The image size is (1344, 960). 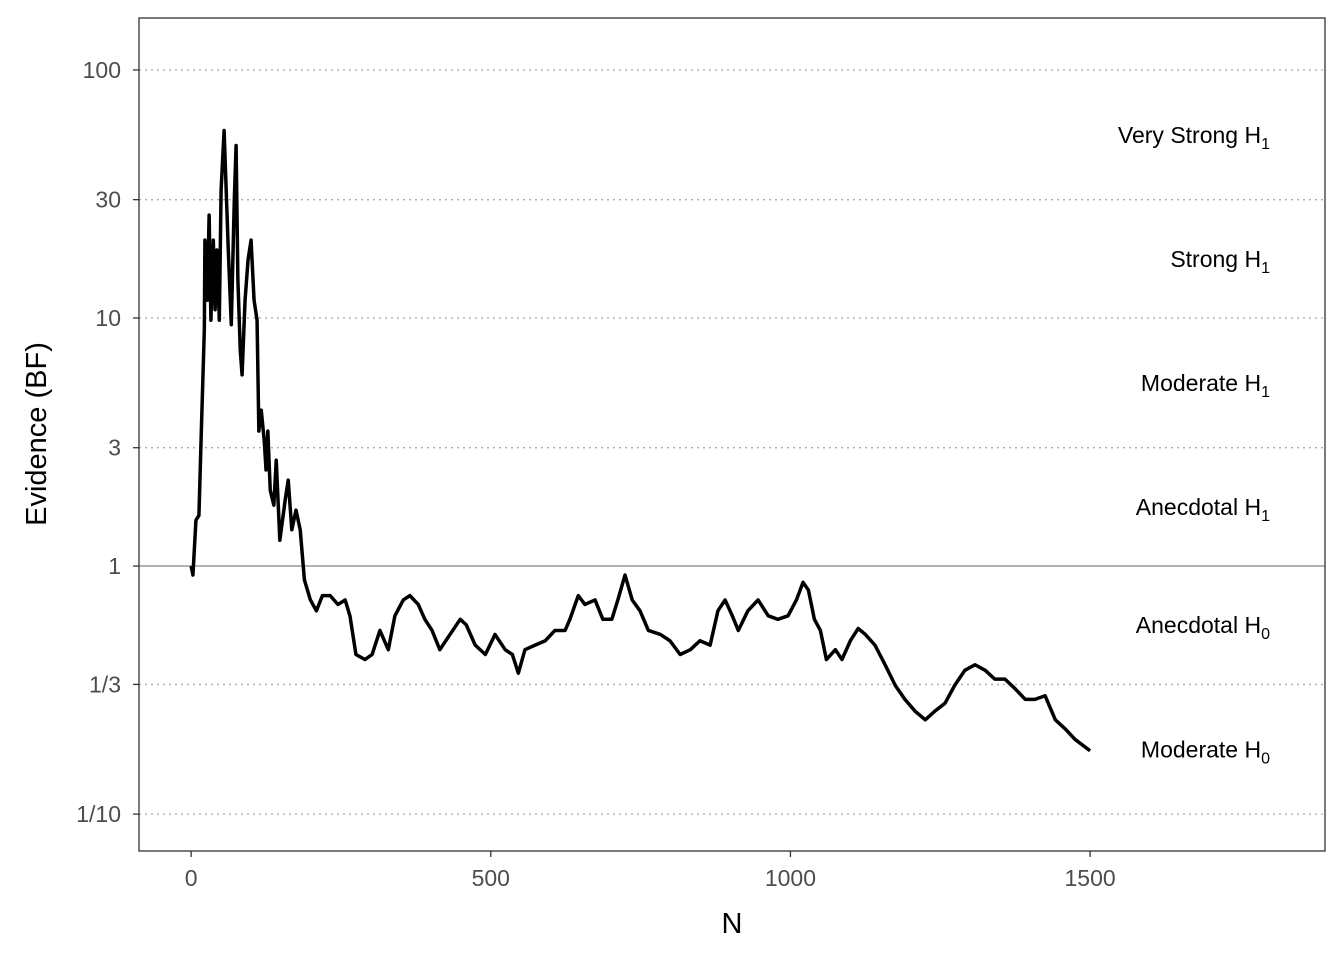 I want to click on x-tick-label: 0, so click(x=191, y=878).